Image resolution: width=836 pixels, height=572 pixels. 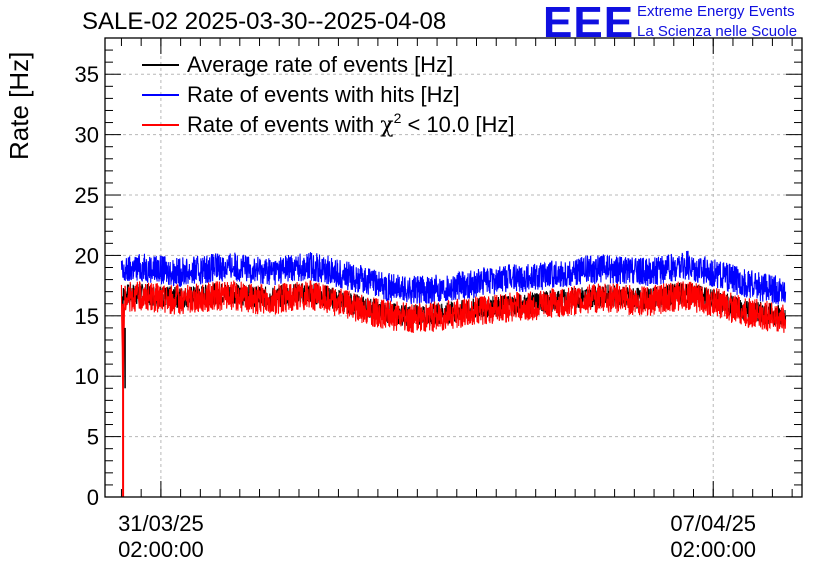 What do you see at coordinates (87, 135) in the screenshot?
I see `y-tick-label: 30` at bounding box center [87, 135].